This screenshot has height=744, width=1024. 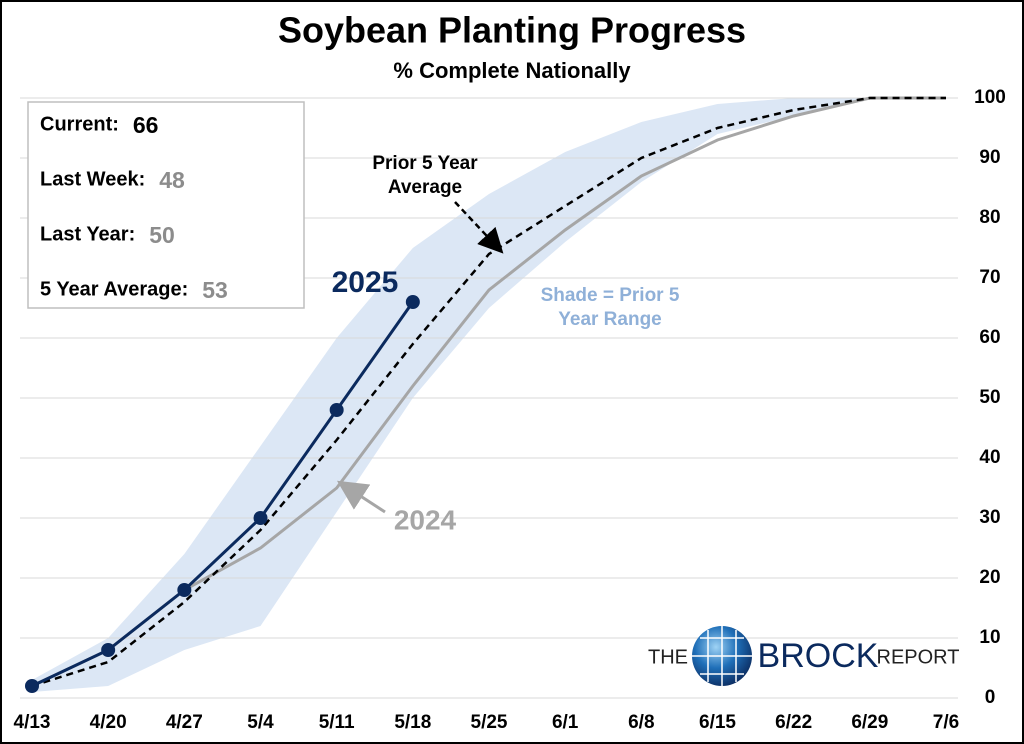 What do you see at coordinates (79, 124) in the screenshot?
I see `info-label: Current:` at bounding box center [79, 124].